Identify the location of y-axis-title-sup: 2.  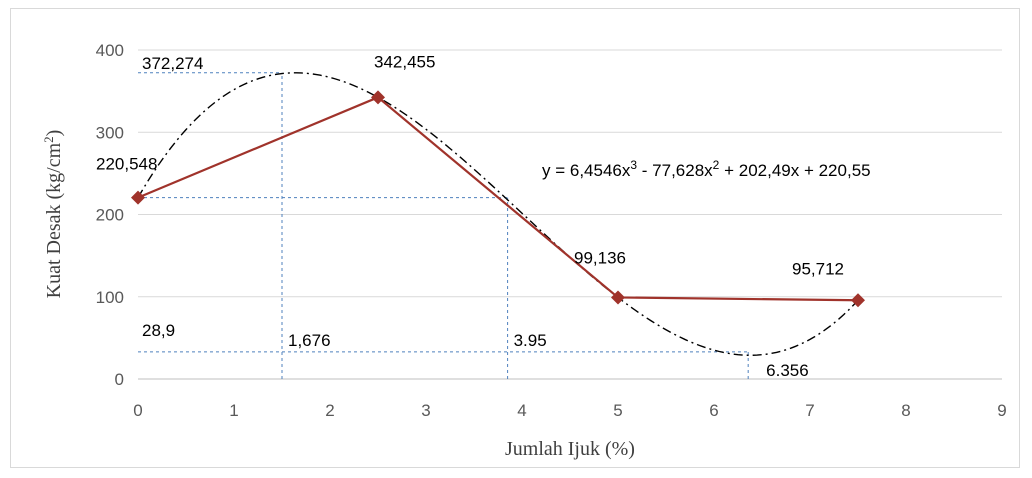
(48, 139).